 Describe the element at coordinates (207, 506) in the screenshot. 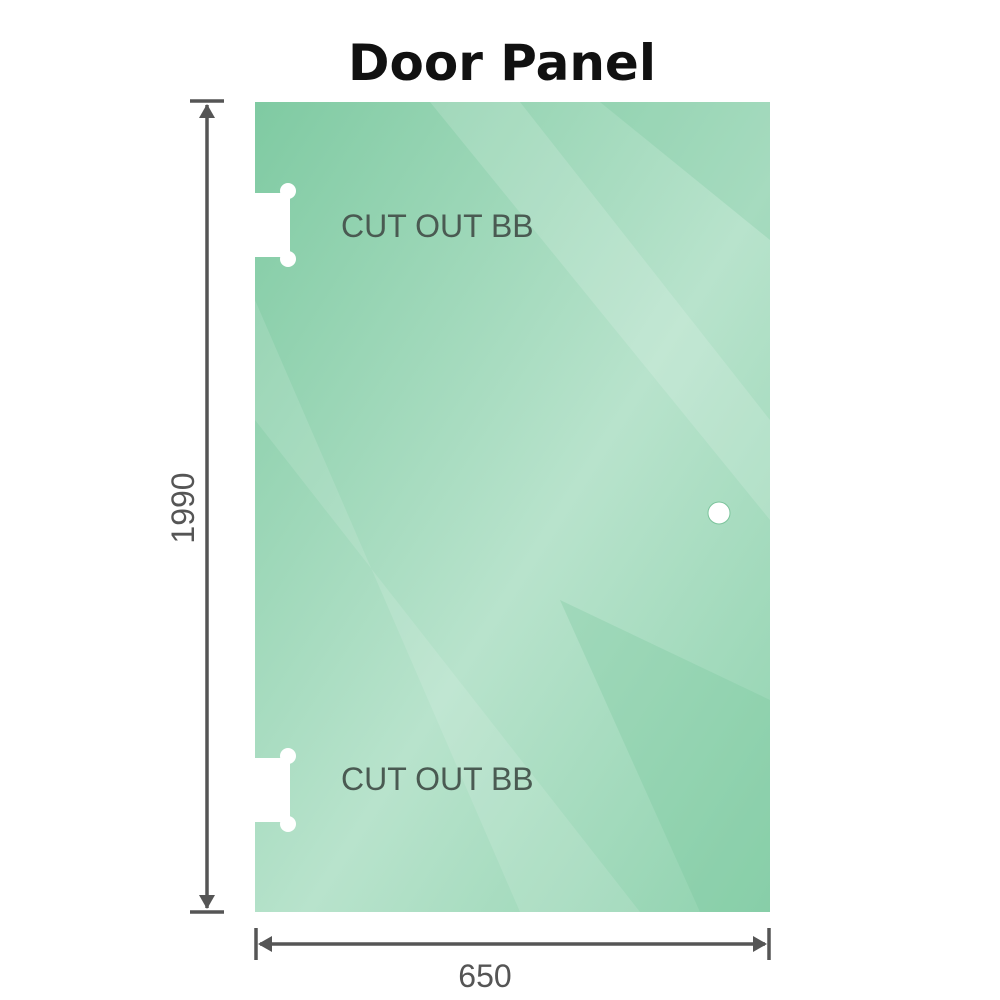

I see `height-dimension-line` at that location.